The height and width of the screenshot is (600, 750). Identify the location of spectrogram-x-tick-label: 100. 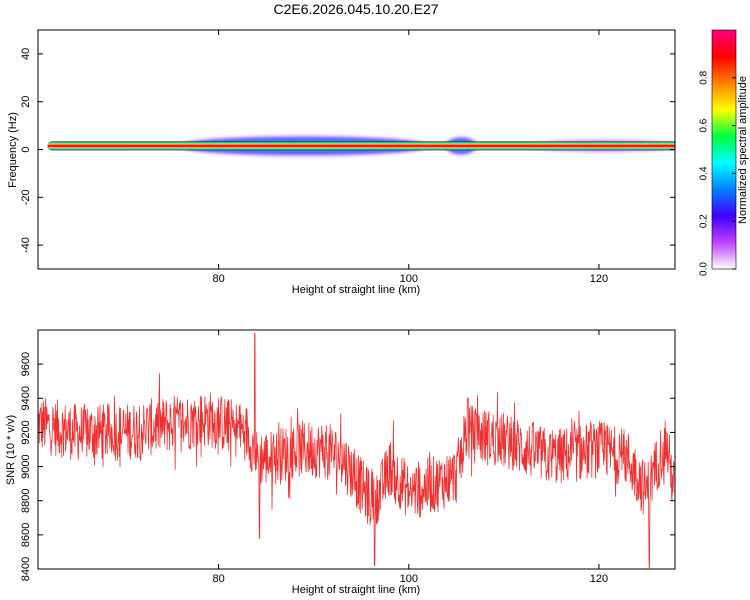
(409, 279).